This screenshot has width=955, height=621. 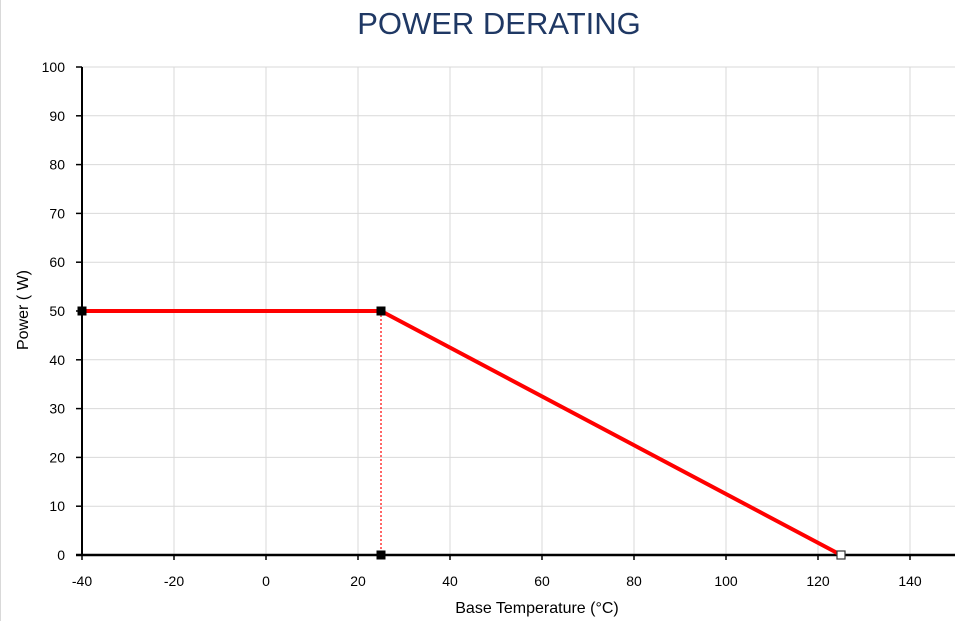 What do you see at coordinates (57, 506) in the screenshot?
I see `y-tick-label-10: 10` at bounding box center [57, 506].